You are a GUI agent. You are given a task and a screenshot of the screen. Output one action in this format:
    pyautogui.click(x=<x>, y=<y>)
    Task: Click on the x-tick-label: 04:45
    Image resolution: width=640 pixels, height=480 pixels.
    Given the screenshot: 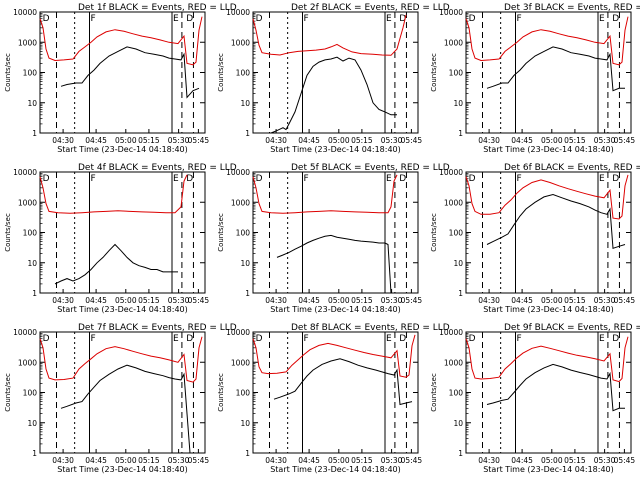 What is the action you would take?
    pyautogui.click(x=96, y=140)
    